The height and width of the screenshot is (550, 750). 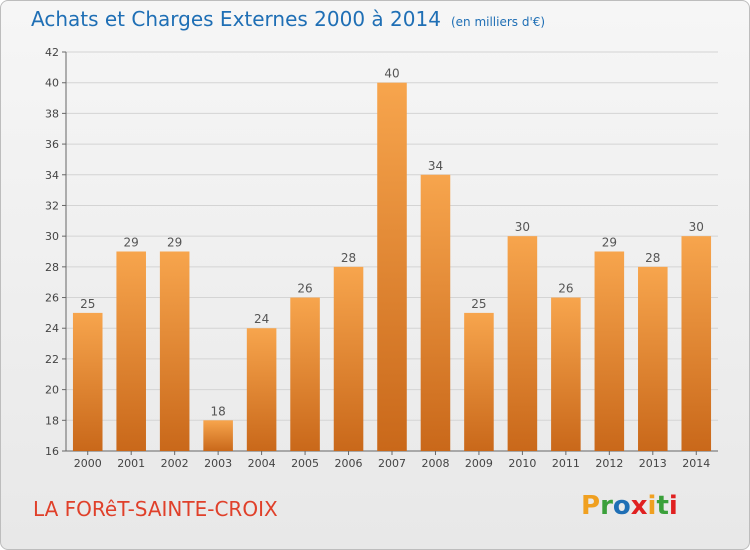 I want to click on data-label-2000: 25, so click(x=87, y=304).